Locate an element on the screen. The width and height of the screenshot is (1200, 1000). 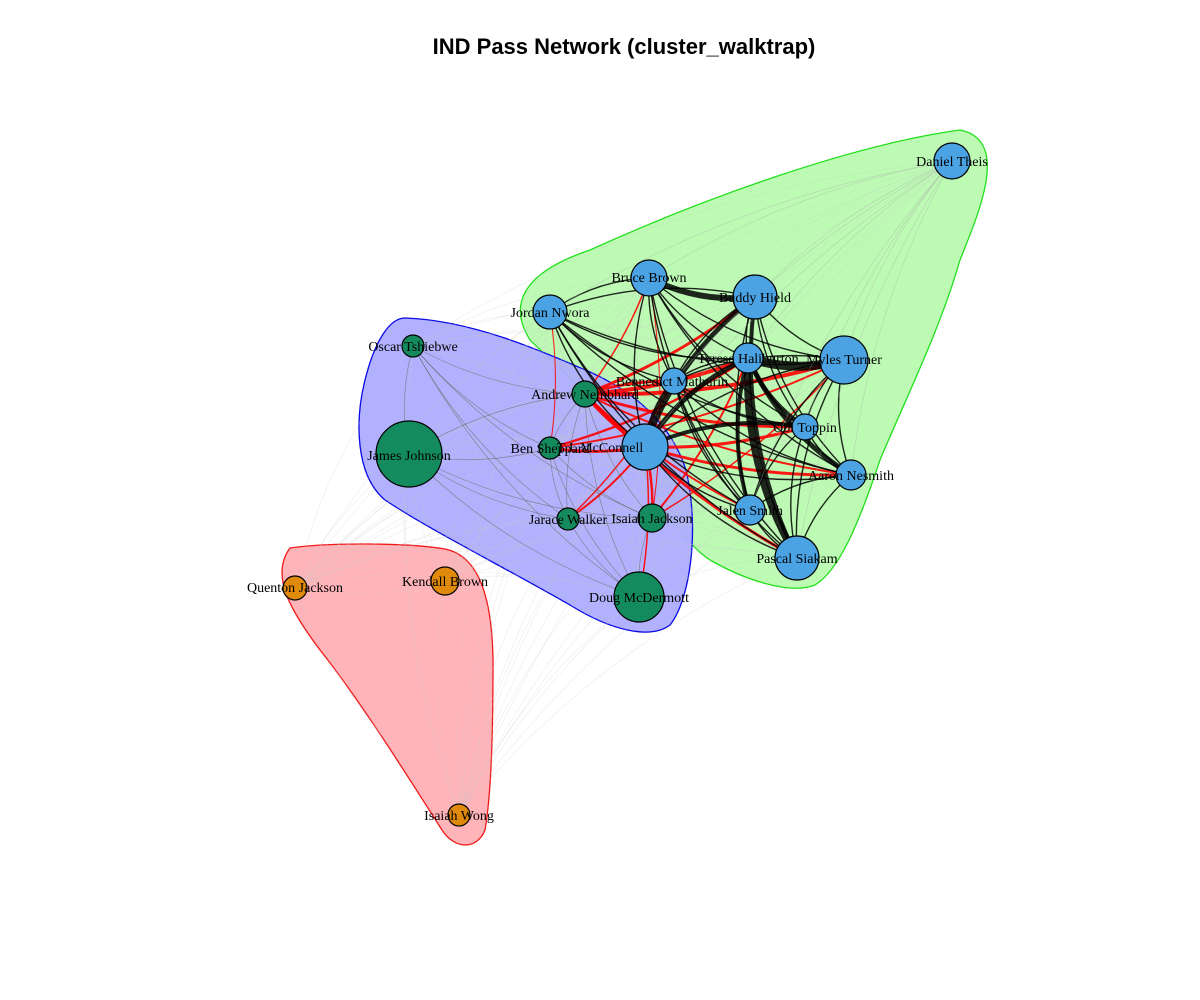
label-andrew-nembhard: Andrew Nembhard is located at coordinates (585, 395).